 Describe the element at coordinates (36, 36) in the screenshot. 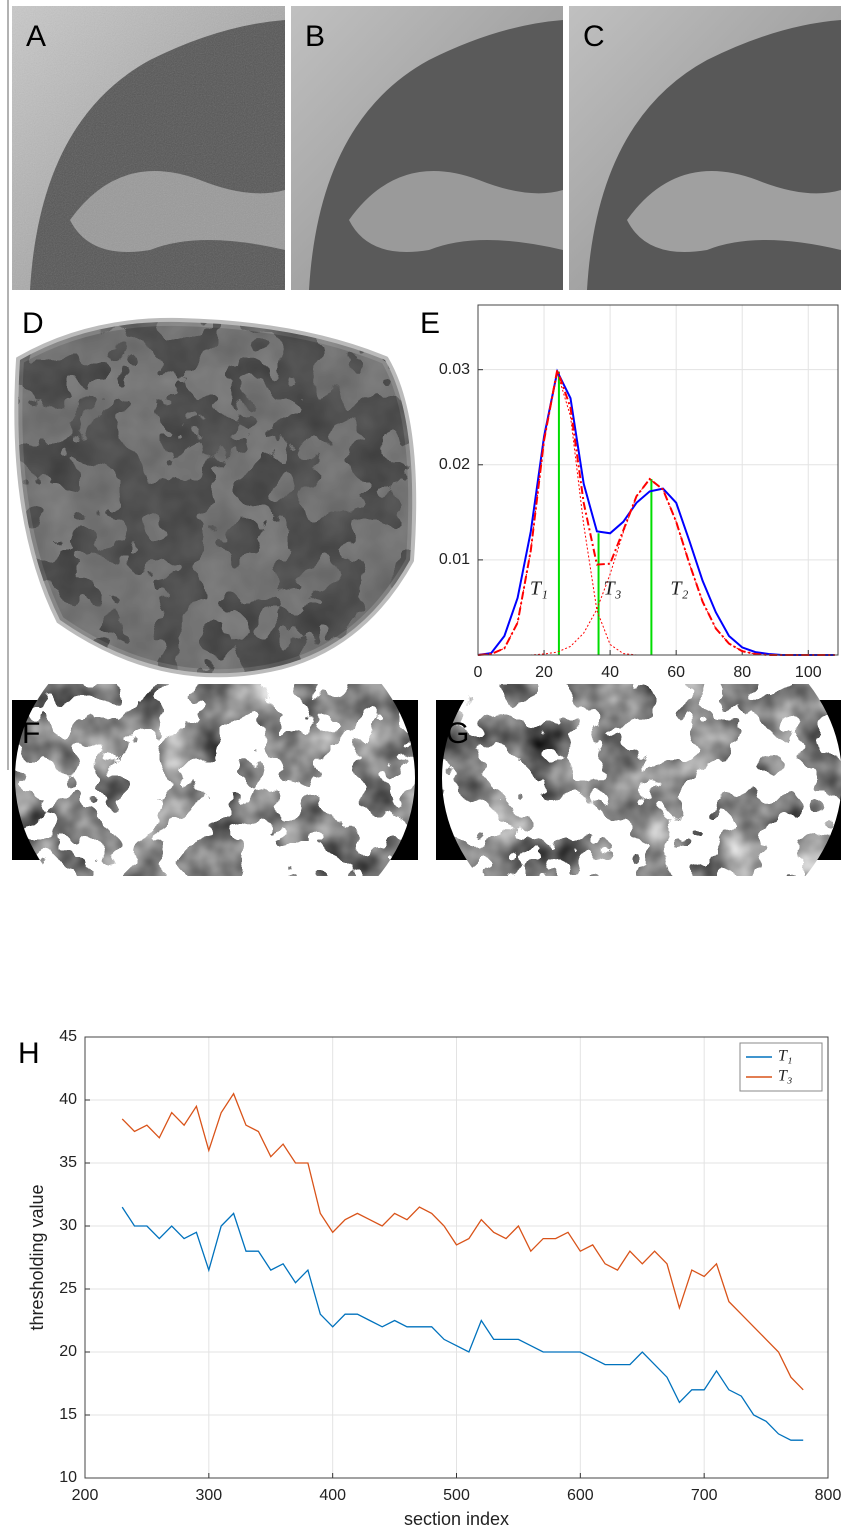

I see `panel-letter: A` at that location.